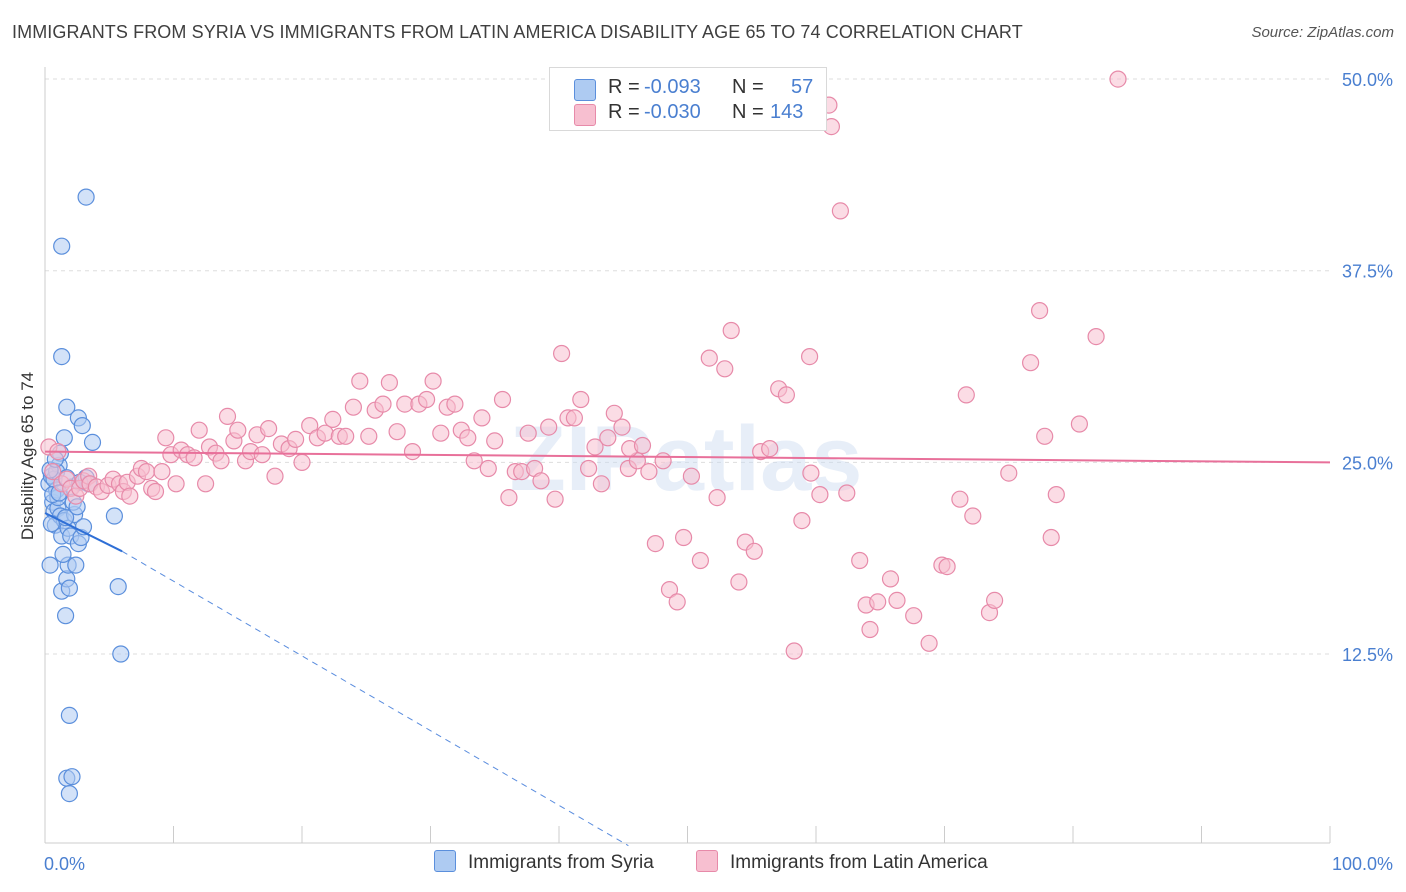  I want to click on y-axis-label: Disability Age 65 to 74, so click(27, 456).